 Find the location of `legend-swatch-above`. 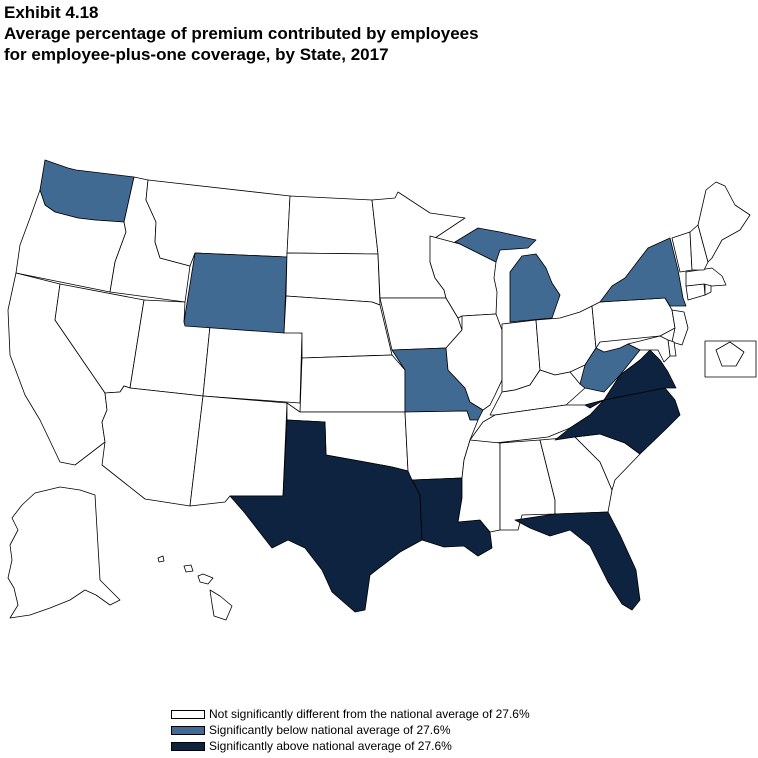

legend-swatch-above is located at coordinates (188, 746).